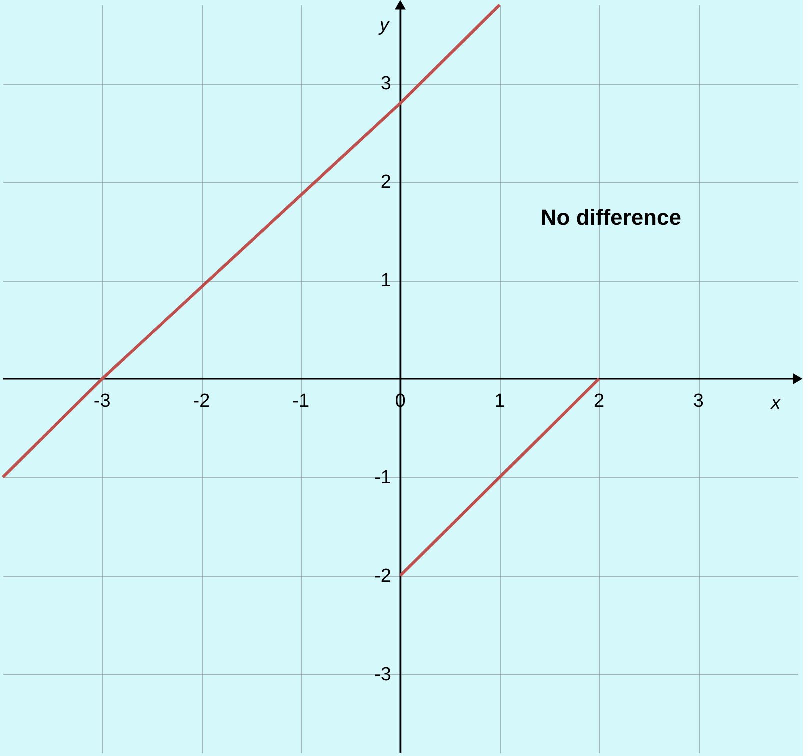 This screenshot has height=756, width=811. I want to click on y-tick-label: 1, so click(386, 281).